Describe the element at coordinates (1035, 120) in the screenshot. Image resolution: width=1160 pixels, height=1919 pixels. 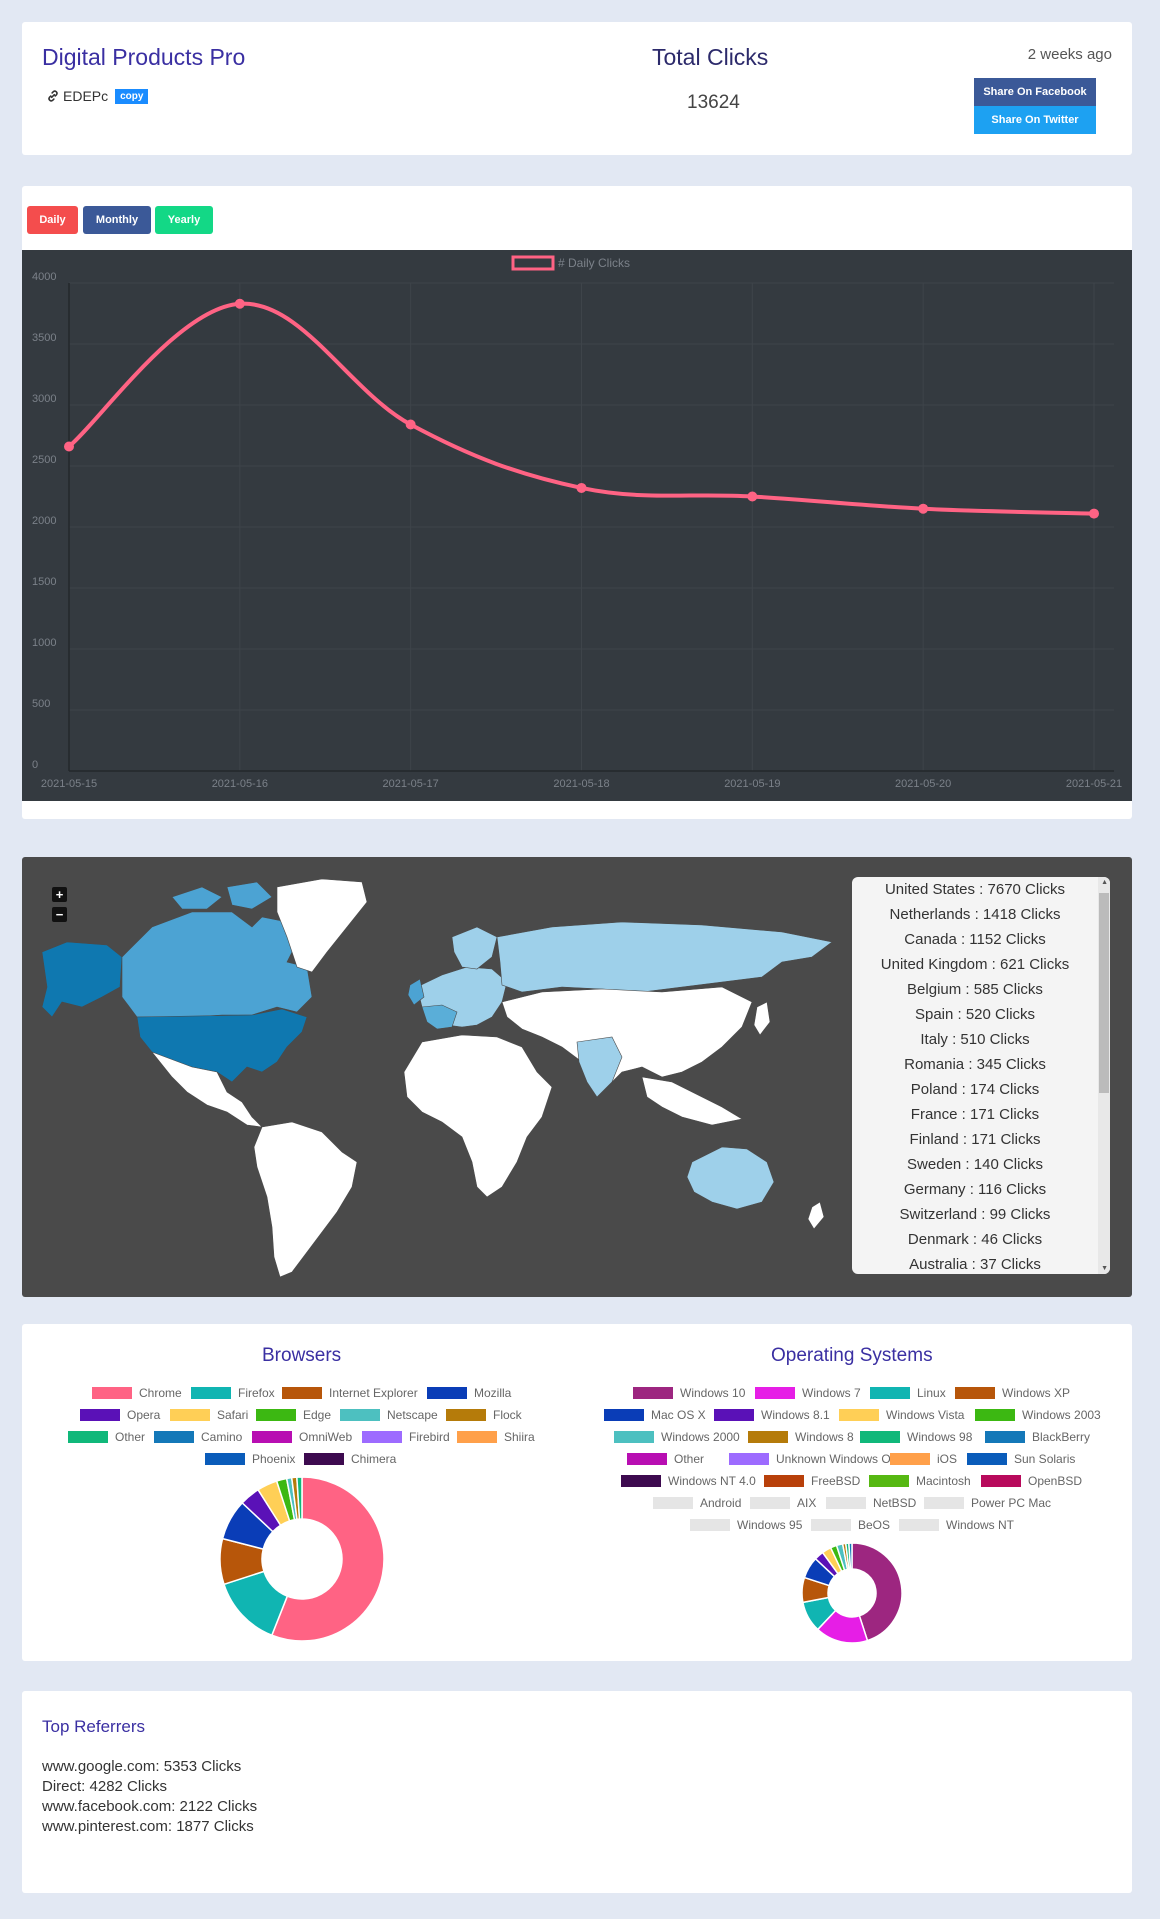
I see `share-twitter-button: Share On Twitter` at that location.